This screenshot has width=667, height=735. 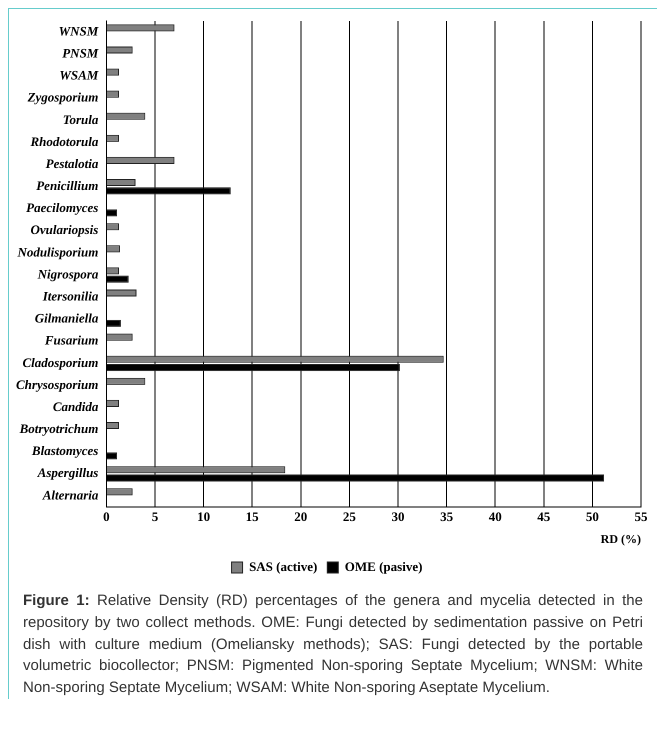 I want to click on y-tick-label: Paecilomyces, so click(x=62, y=208).